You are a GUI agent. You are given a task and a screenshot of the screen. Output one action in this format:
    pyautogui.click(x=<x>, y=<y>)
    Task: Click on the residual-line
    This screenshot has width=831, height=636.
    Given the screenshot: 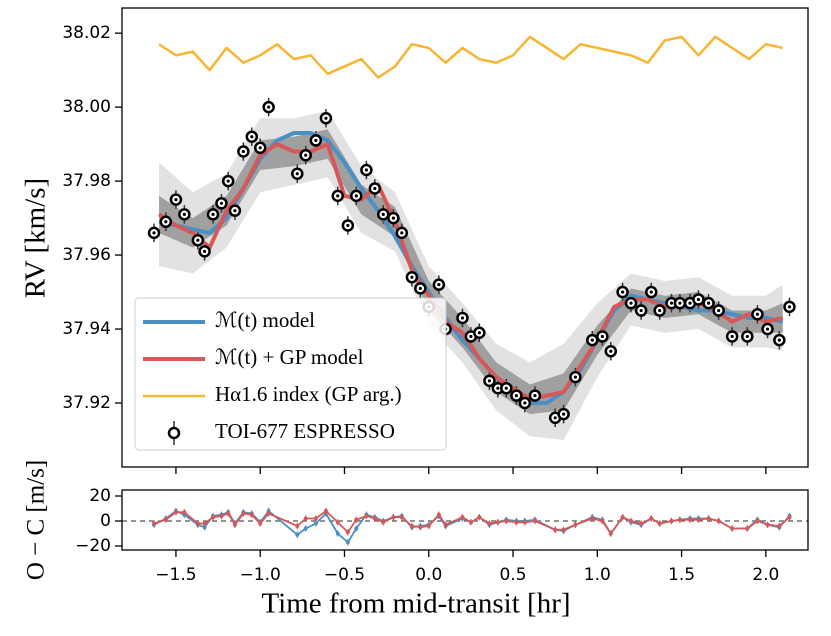 What is the action you would take?
    pyautogui.click(x=472, y=526)
    